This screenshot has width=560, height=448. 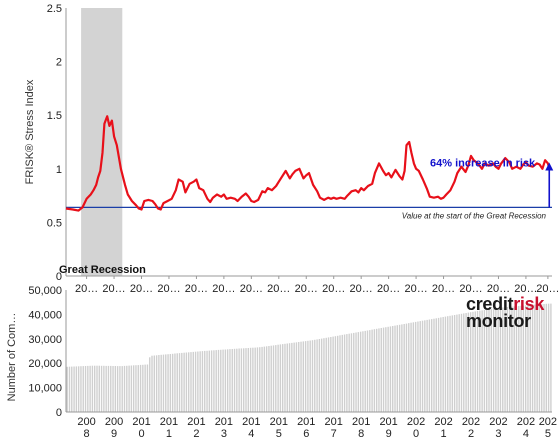 I want to click on count-x-tick-label-part: 3, so click(x=224, y=434).